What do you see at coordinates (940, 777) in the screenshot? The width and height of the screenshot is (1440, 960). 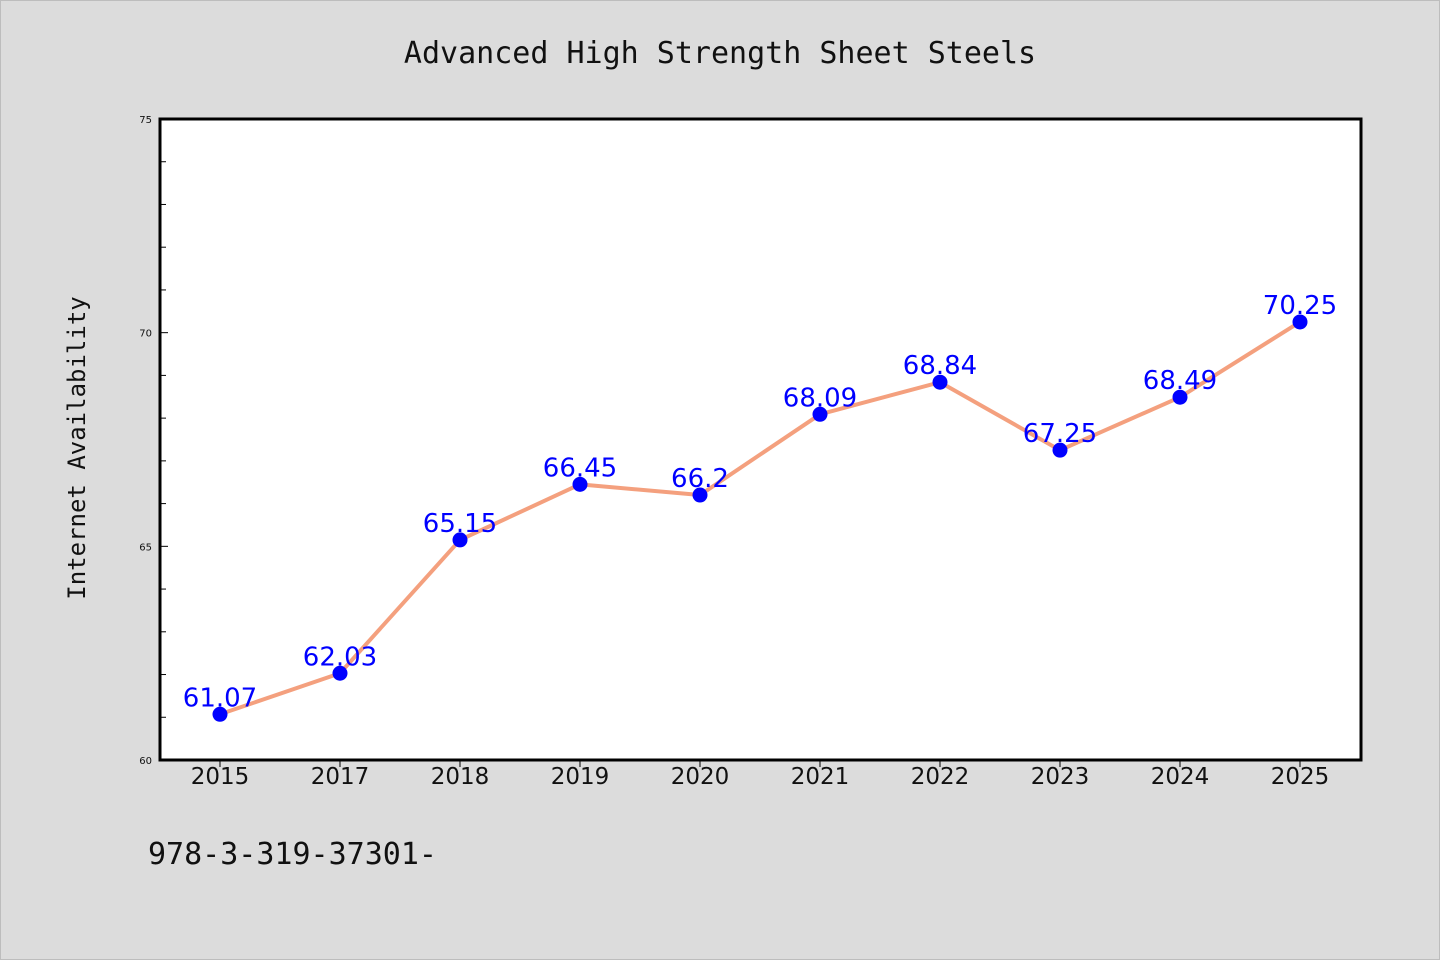 I see `x-tick-label: 2022` at bounding box center [940, 777].